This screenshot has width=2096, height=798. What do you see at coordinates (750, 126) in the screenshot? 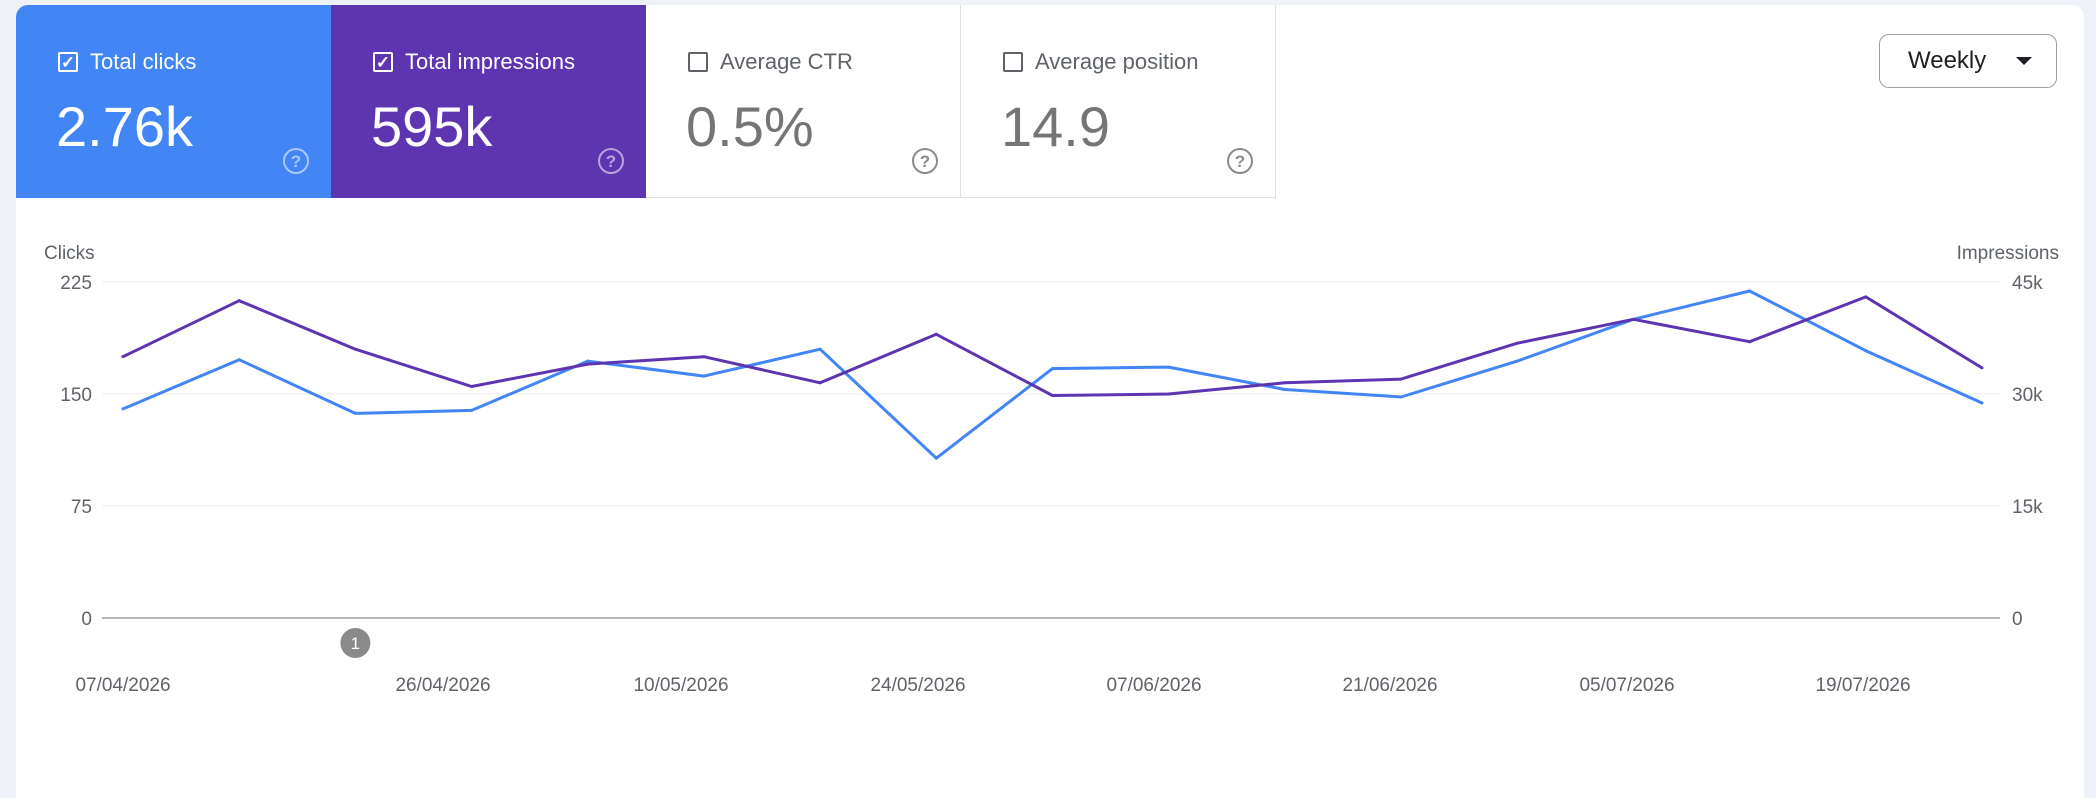
I see `metric-value: 0.5%` at bounding box center [750, 126].